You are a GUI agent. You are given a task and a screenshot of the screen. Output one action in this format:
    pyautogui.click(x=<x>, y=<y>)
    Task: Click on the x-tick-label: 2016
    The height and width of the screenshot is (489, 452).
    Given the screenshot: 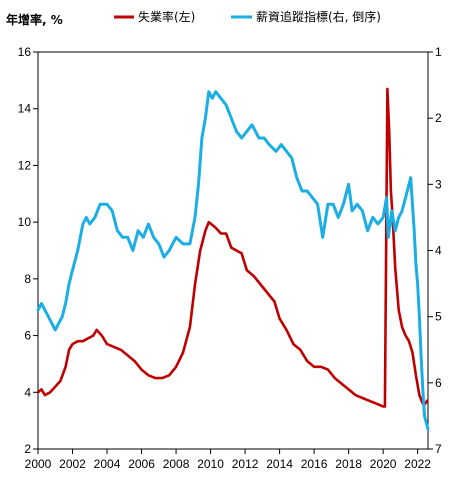 What is the action you would take?
    pyautogui.click(x=314, y=464)
    